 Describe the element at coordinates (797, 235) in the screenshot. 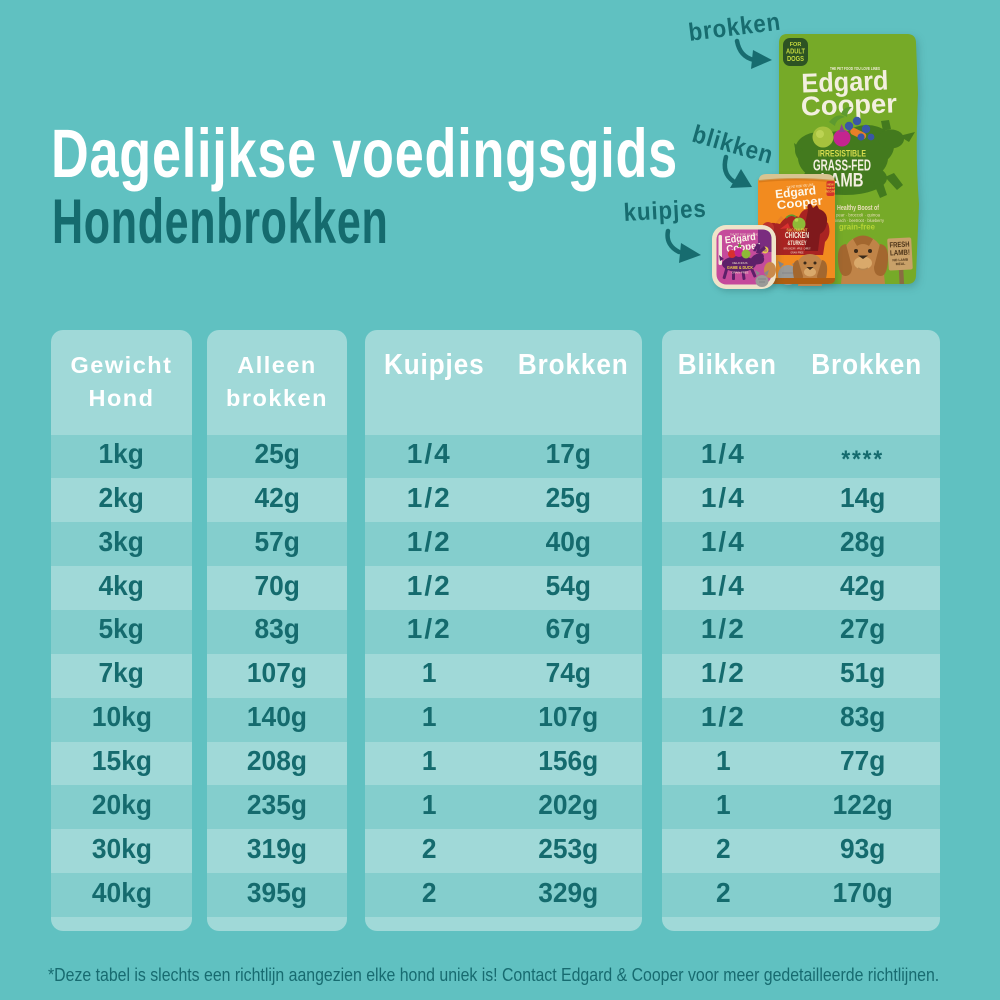

I see `svg-text: CHICKEN` at that location.